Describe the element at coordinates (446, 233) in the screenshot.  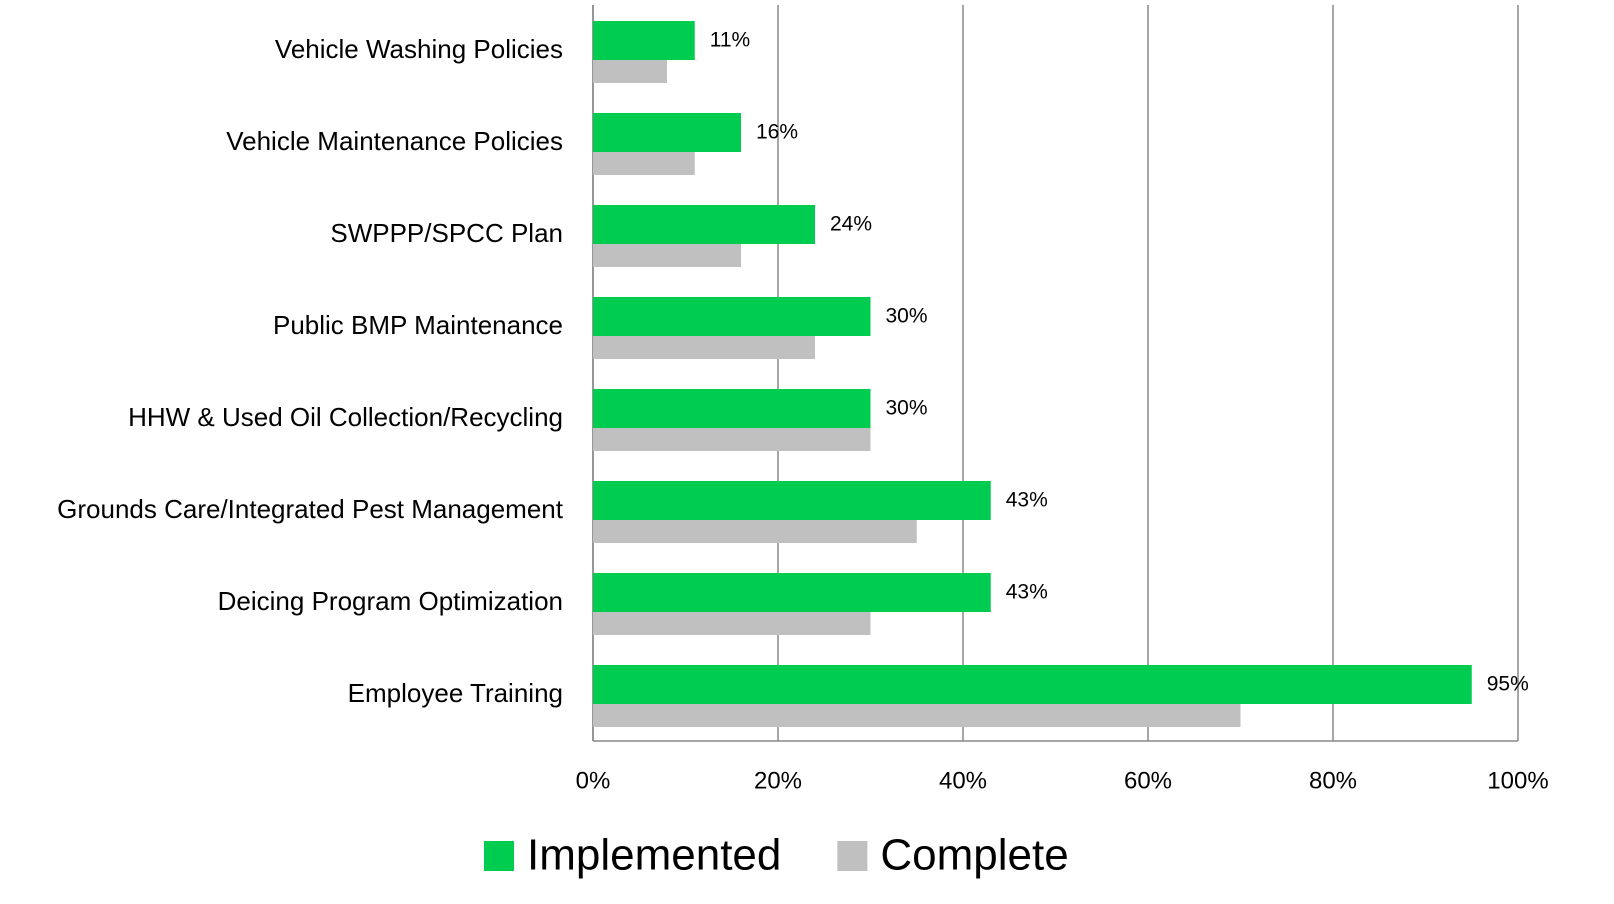
I see `y-tick-label: SWPPP/SPCC Plan` at that location.